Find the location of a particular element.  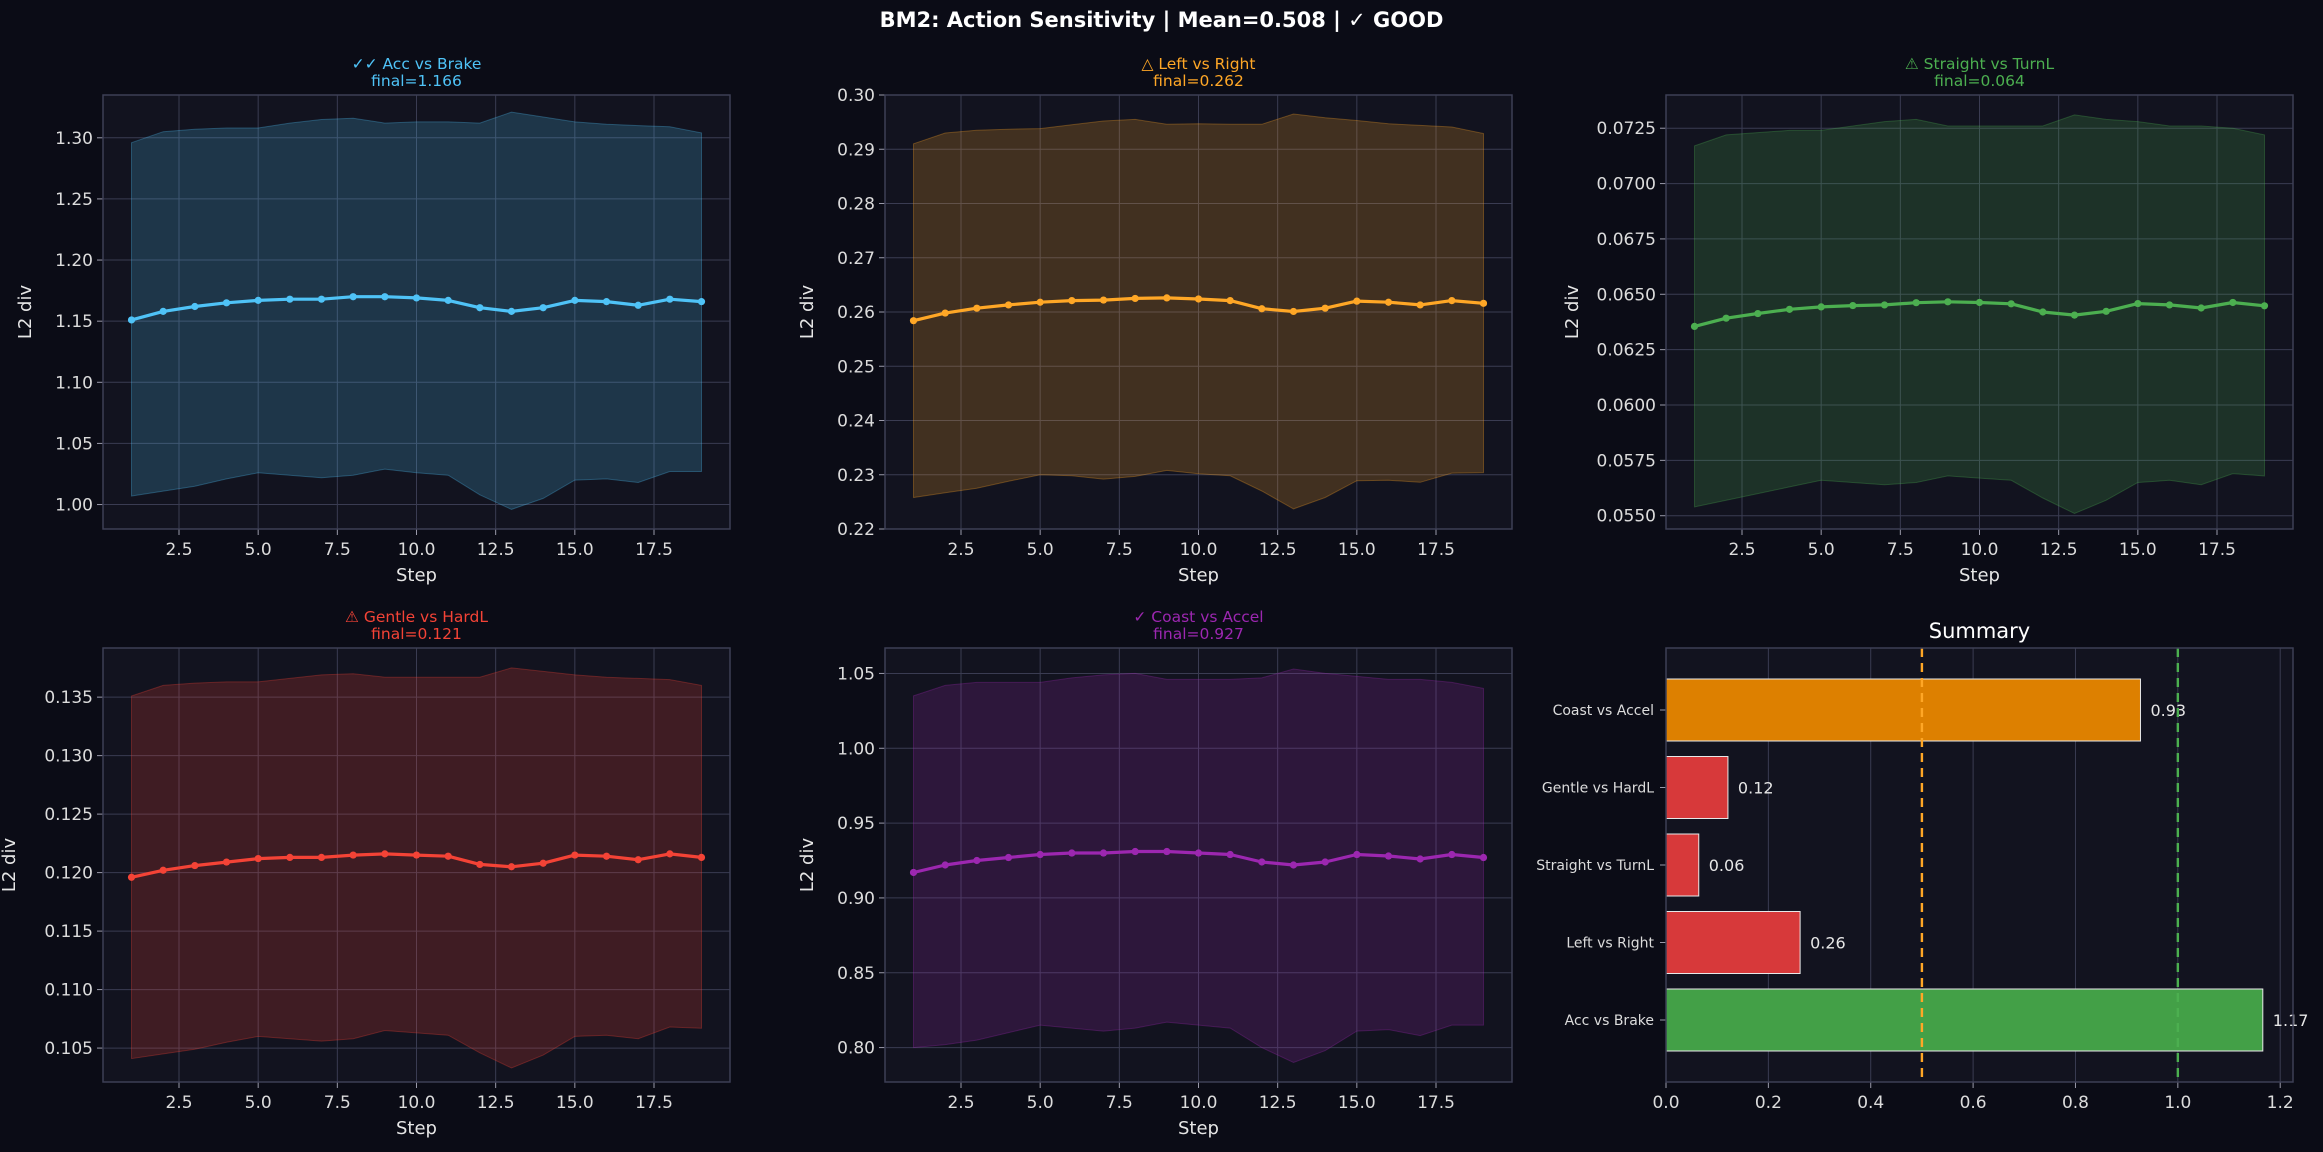

panel-title: Summary is located at coordinates (1979, 631).